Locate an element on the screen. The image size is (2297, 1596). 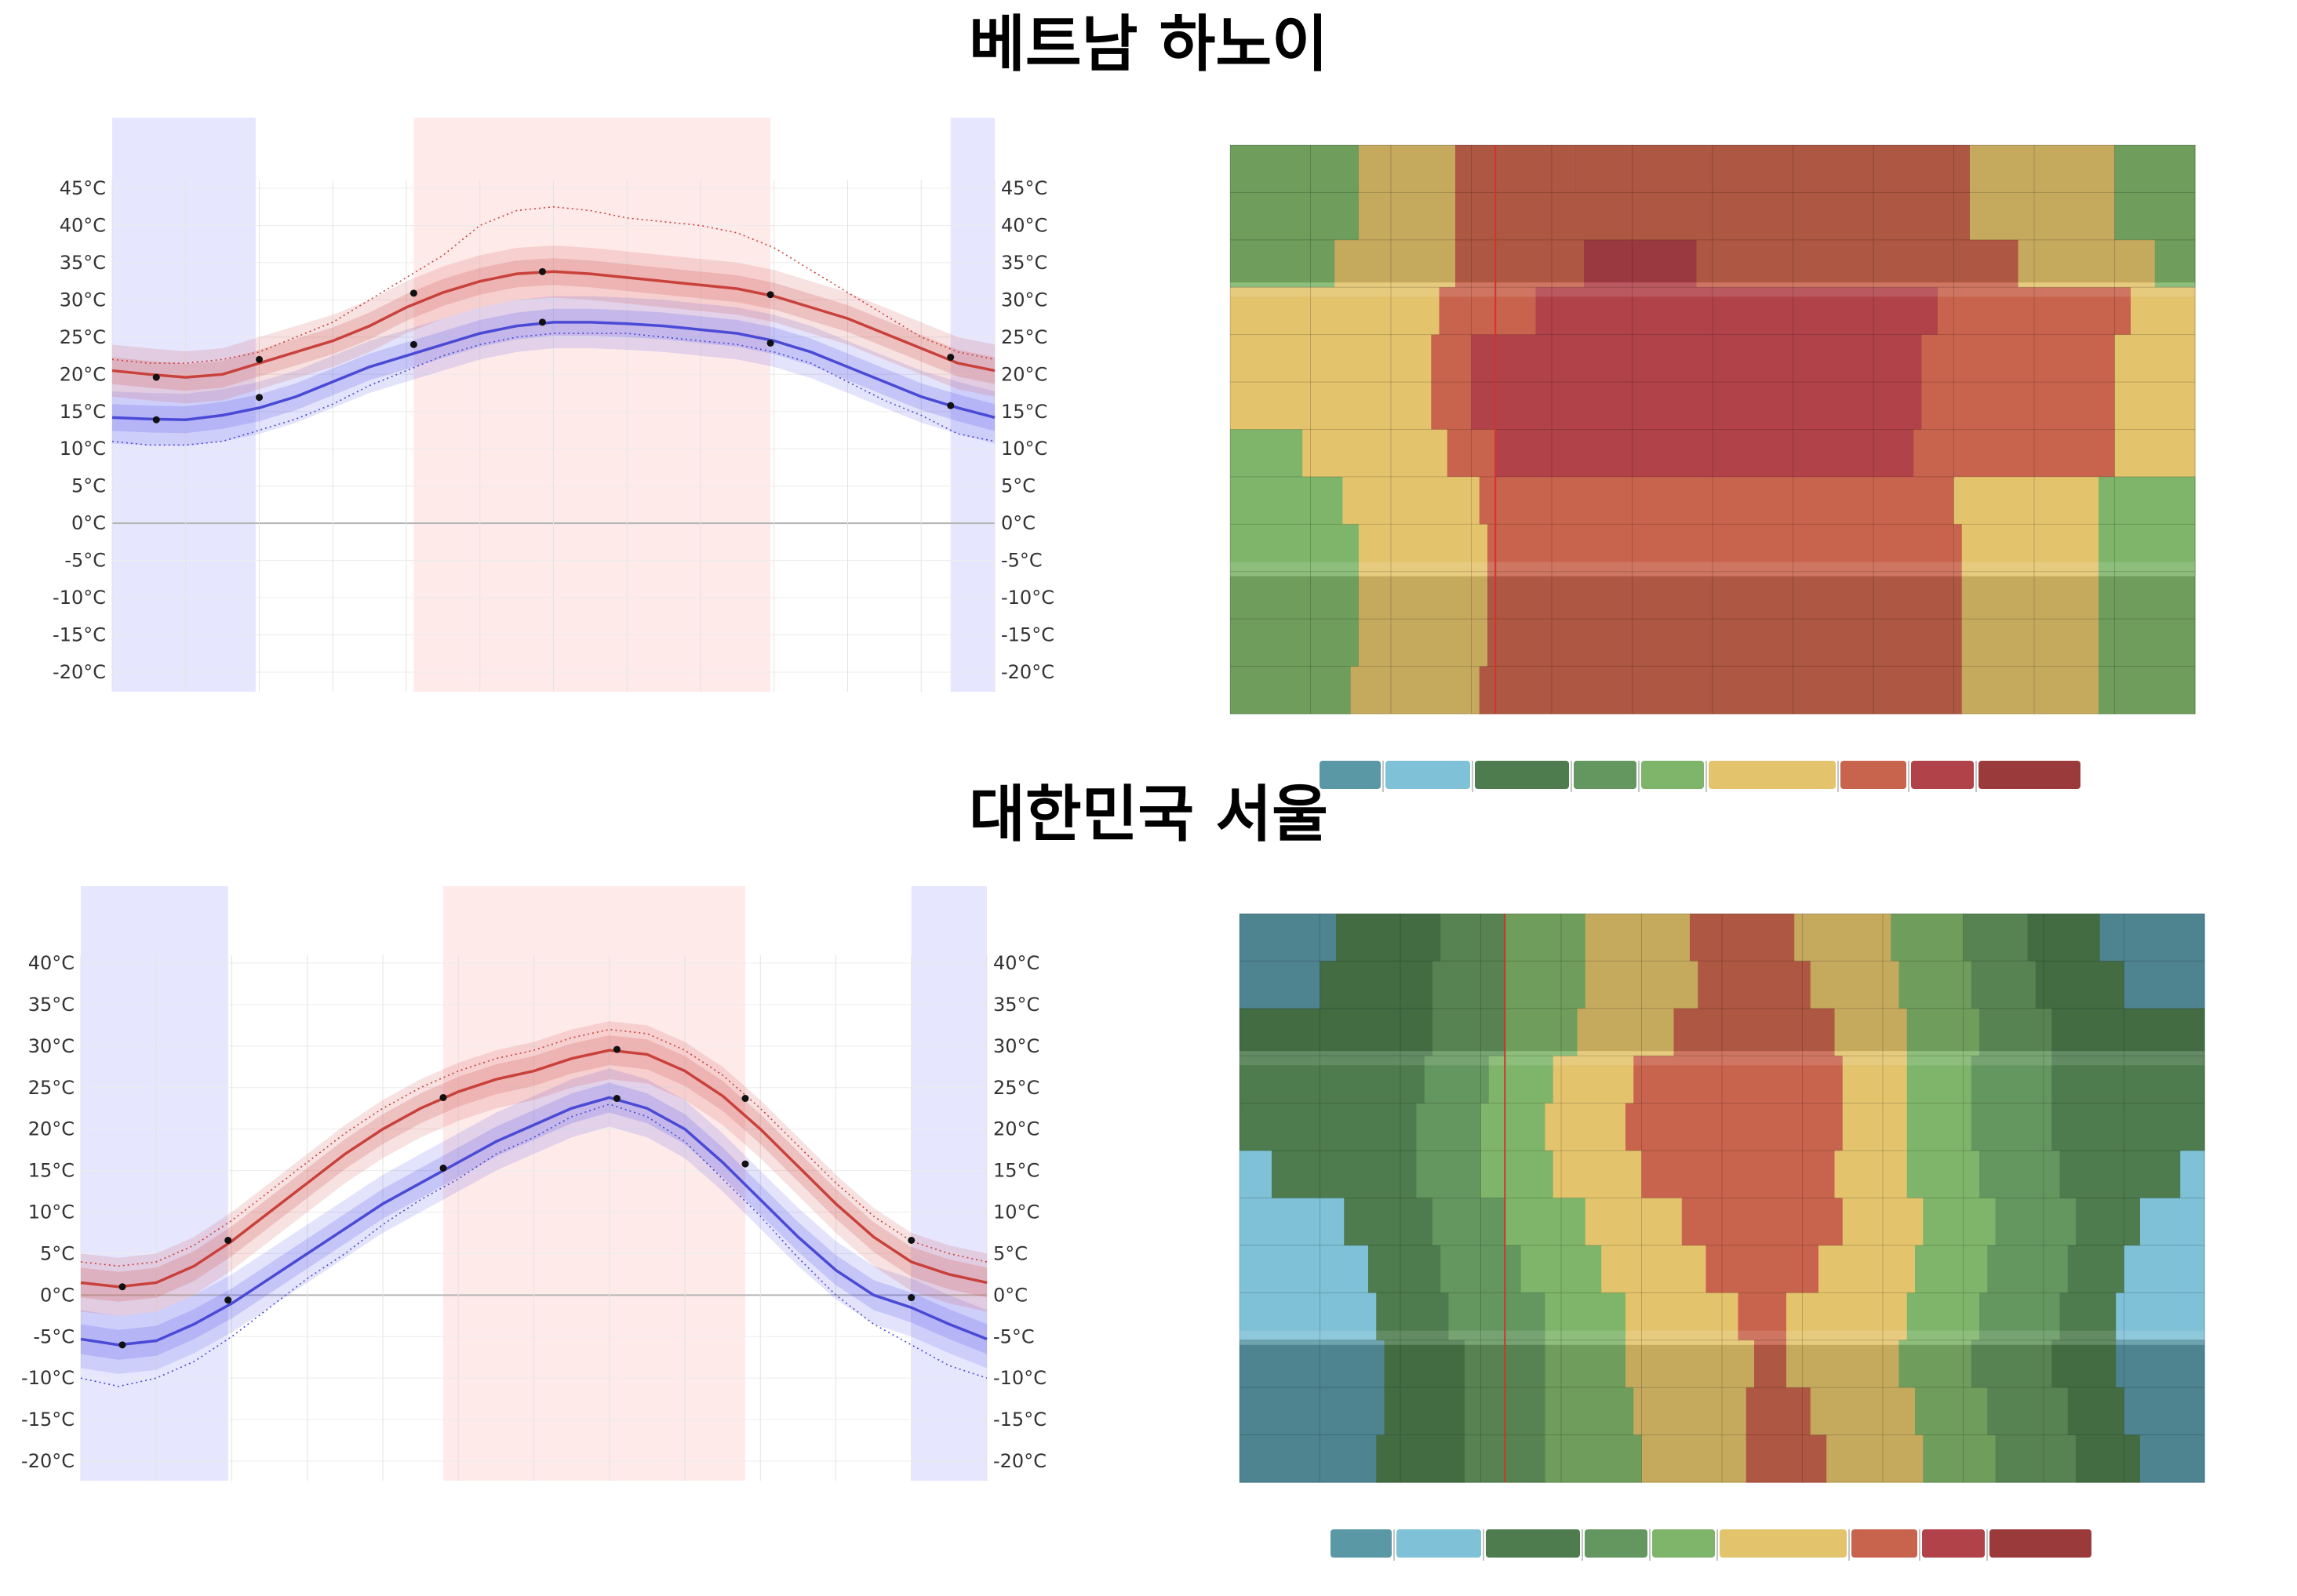
low-temperature-line is located at coordinates (553, 371).